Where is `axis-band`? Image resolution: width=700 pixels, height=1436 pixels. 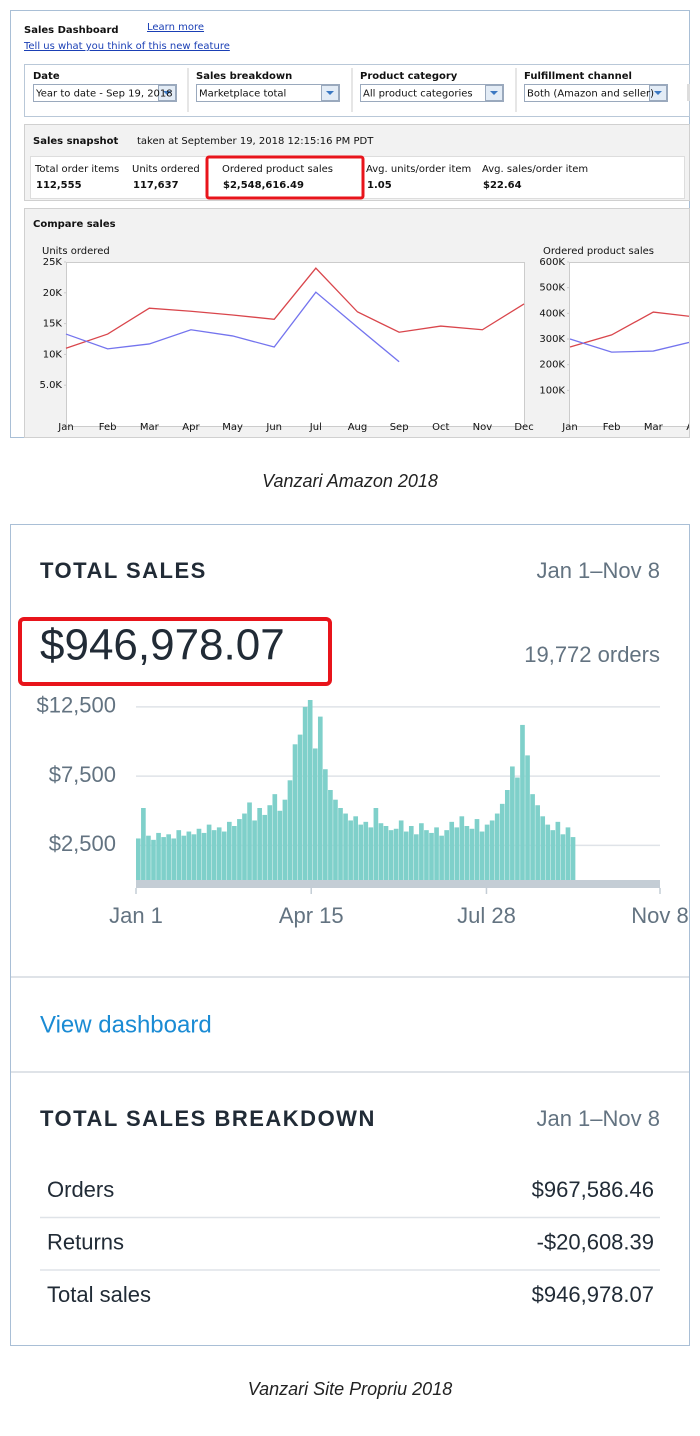 axis-band is located at coordinates (398, 884).